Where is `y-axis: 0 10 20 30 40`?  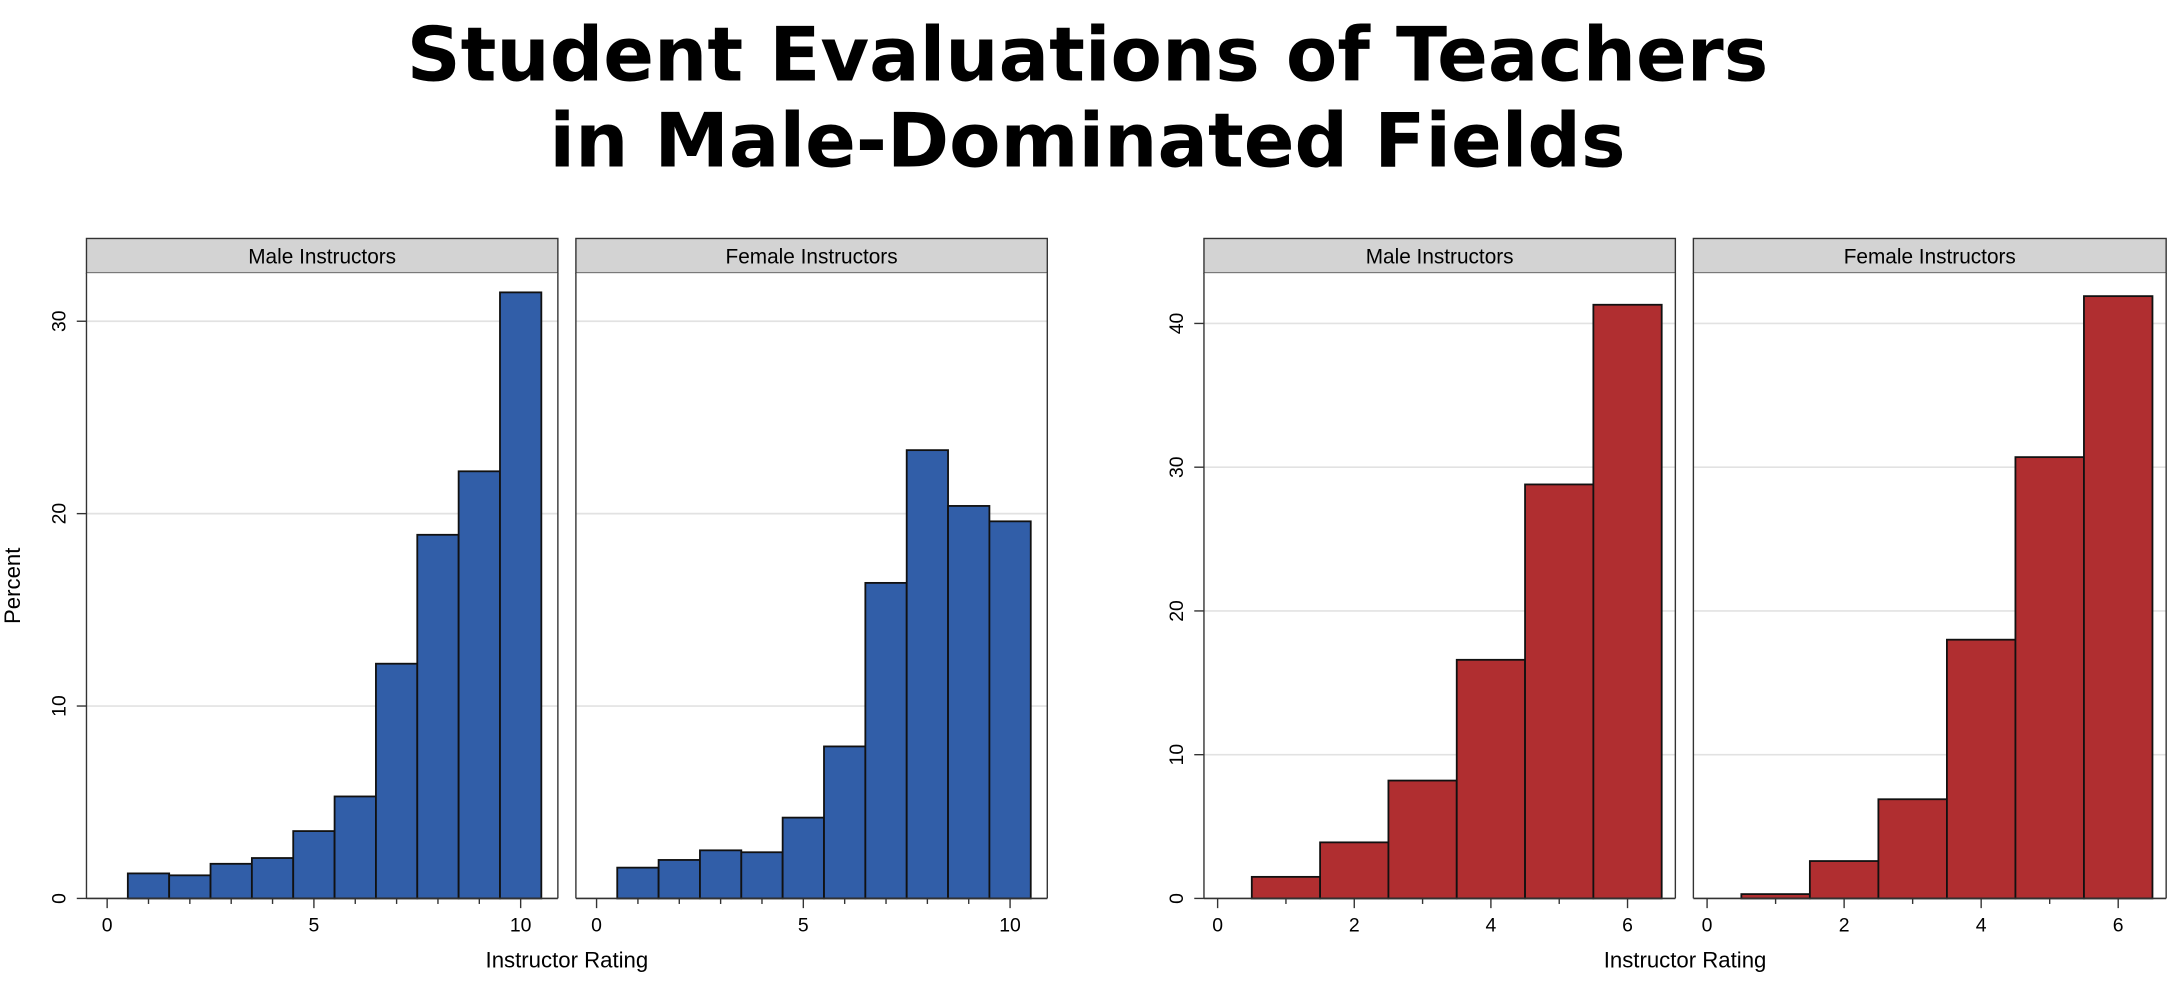
y-axis: 0 10 20 30 40 is located at coordinates (1185, 608).